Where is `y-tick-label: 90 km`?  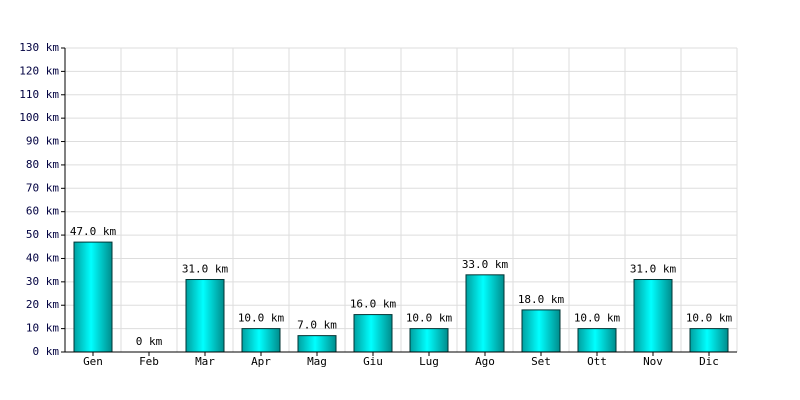
y-tick-label: 90 km is located at coordinates (42, 141).